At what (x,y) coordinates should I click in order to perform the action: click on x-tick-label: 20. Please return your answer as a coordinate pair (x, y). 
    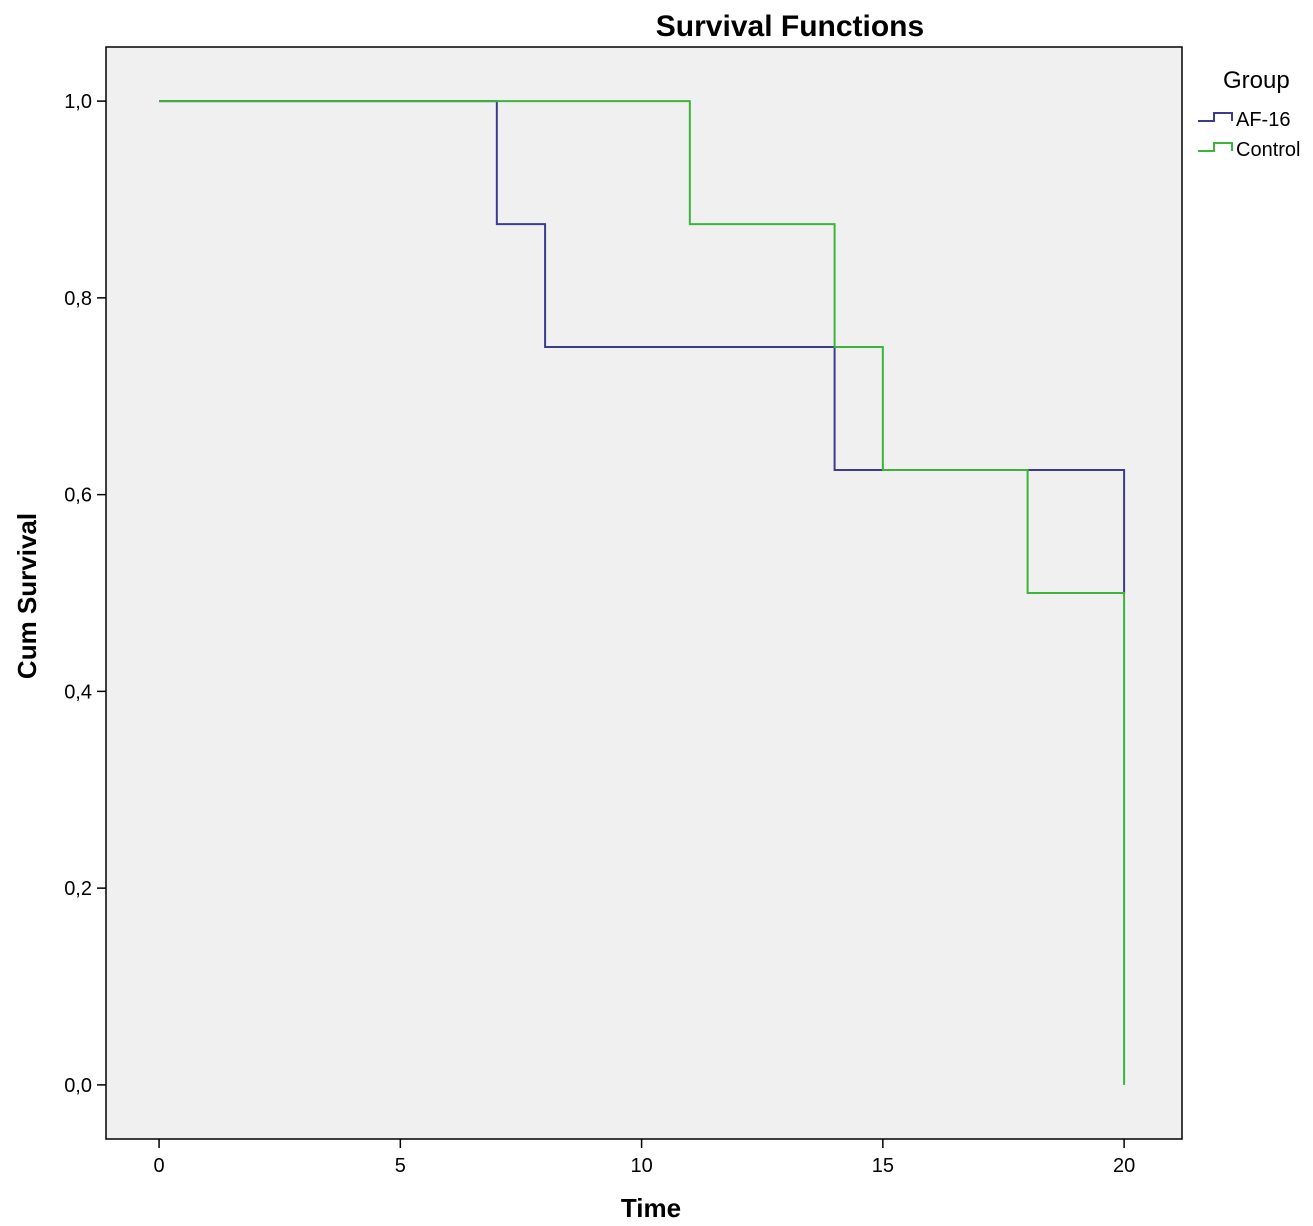
    Looking at the image, I should click on (1124, 1166).